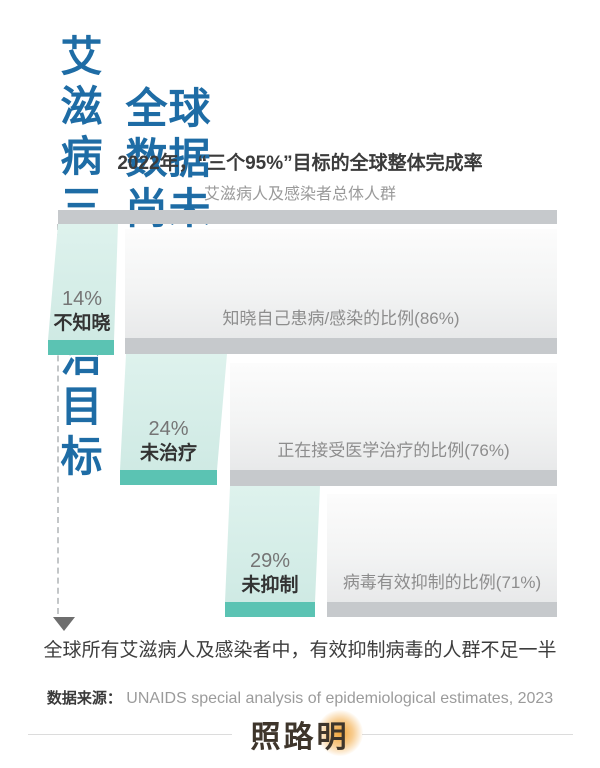 This screenshot has width=600, height=768. Describe the element at coordinates (270, 561) in the screenshot. I see `gap-percent: 29%` at that location.